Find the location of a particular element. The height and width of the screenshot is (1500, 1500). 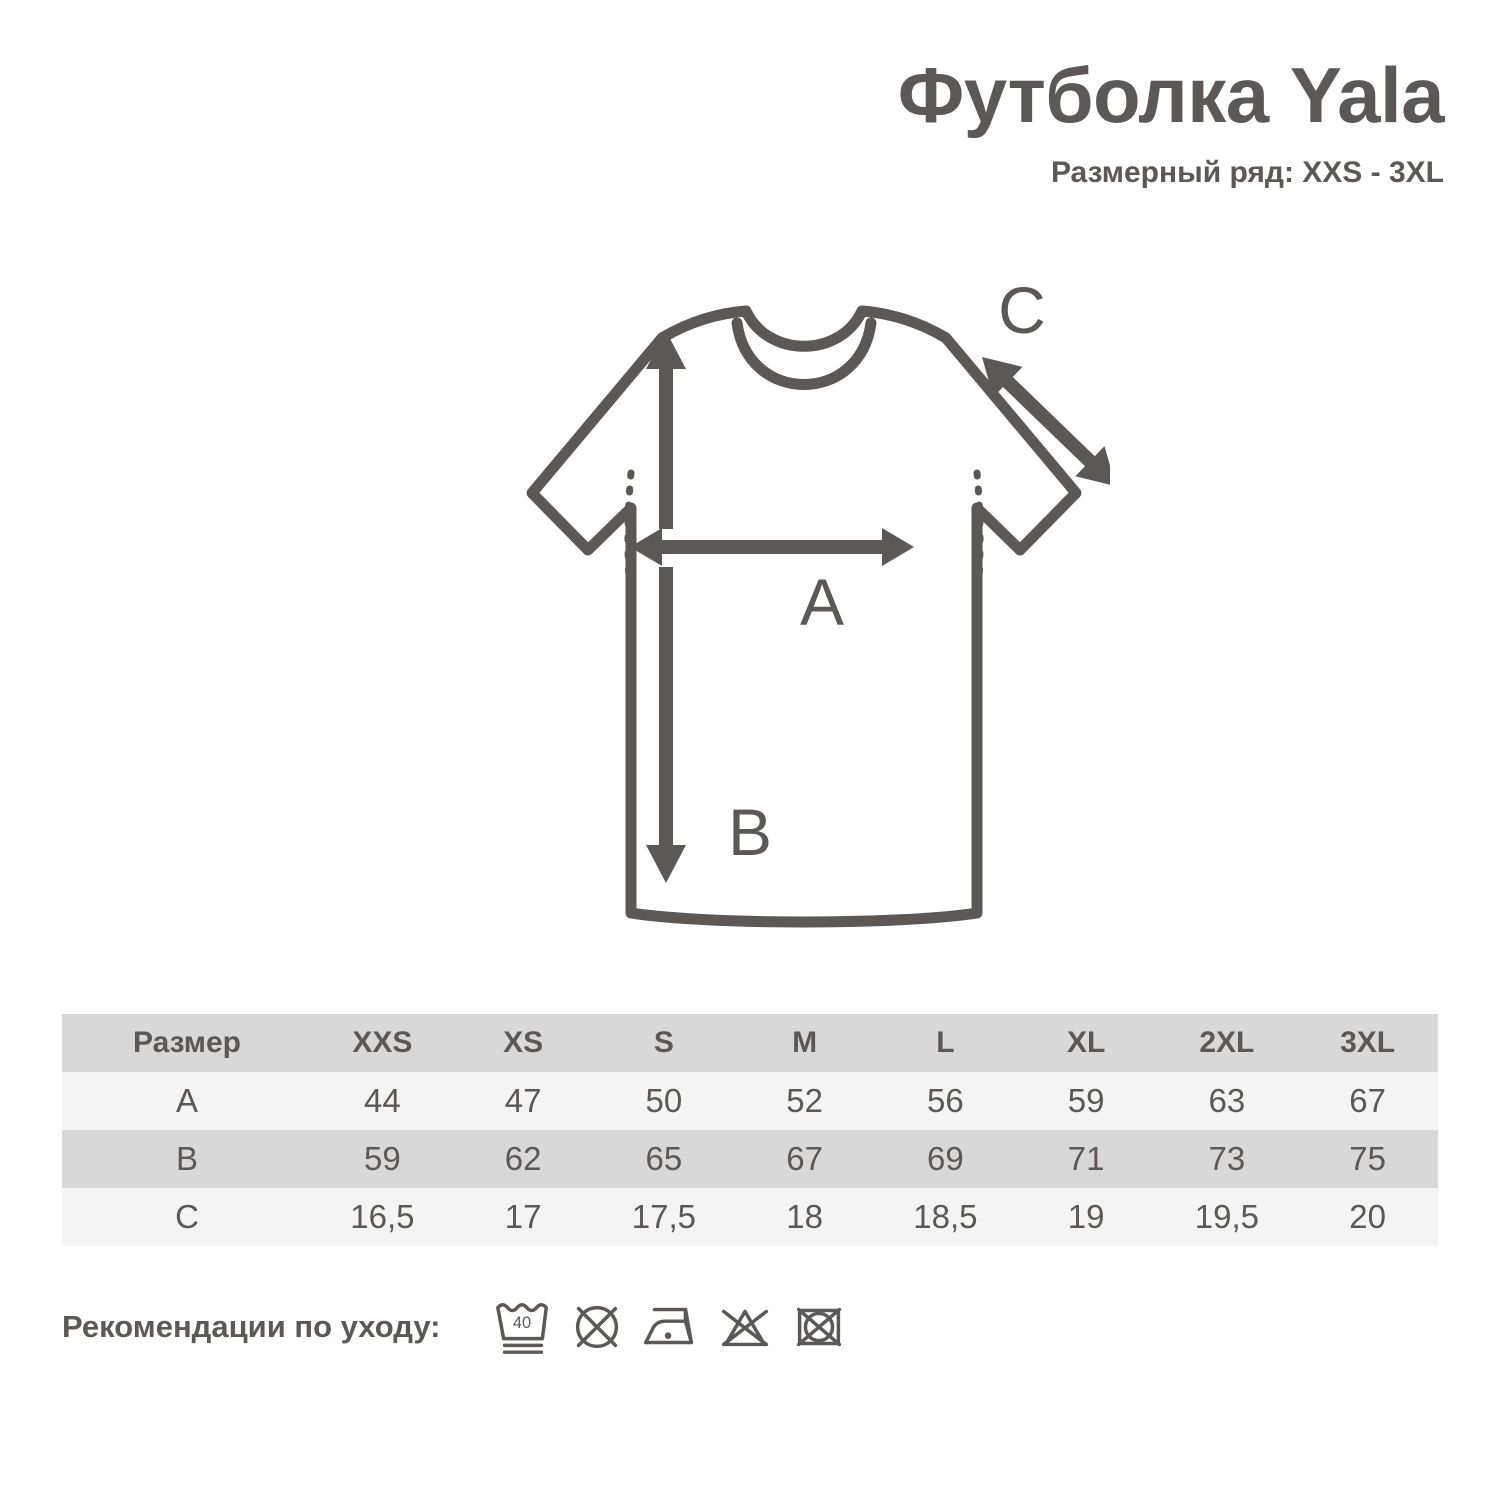

care-instructions: Рекомендации по уходу: 40 is located at coordinates (456, 1327).